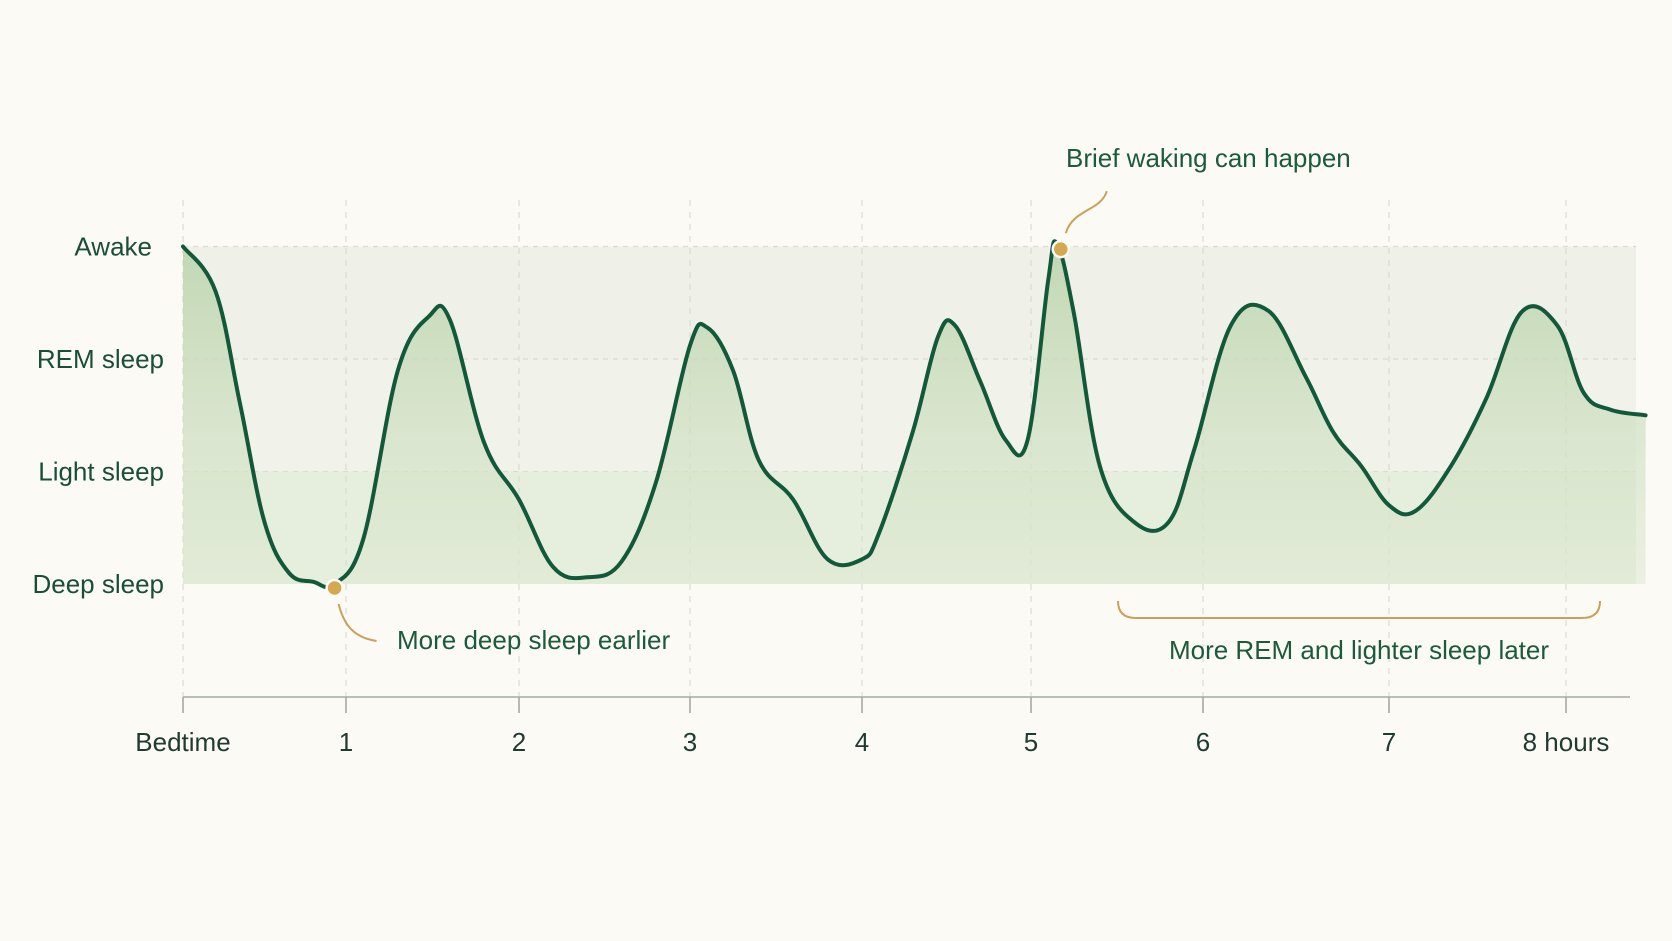  Describe the element at coordinates (98, 416) in the screenshot. I see `y-axis-labels: Deep sleep Light sleep REM sleep Awake` at that location.